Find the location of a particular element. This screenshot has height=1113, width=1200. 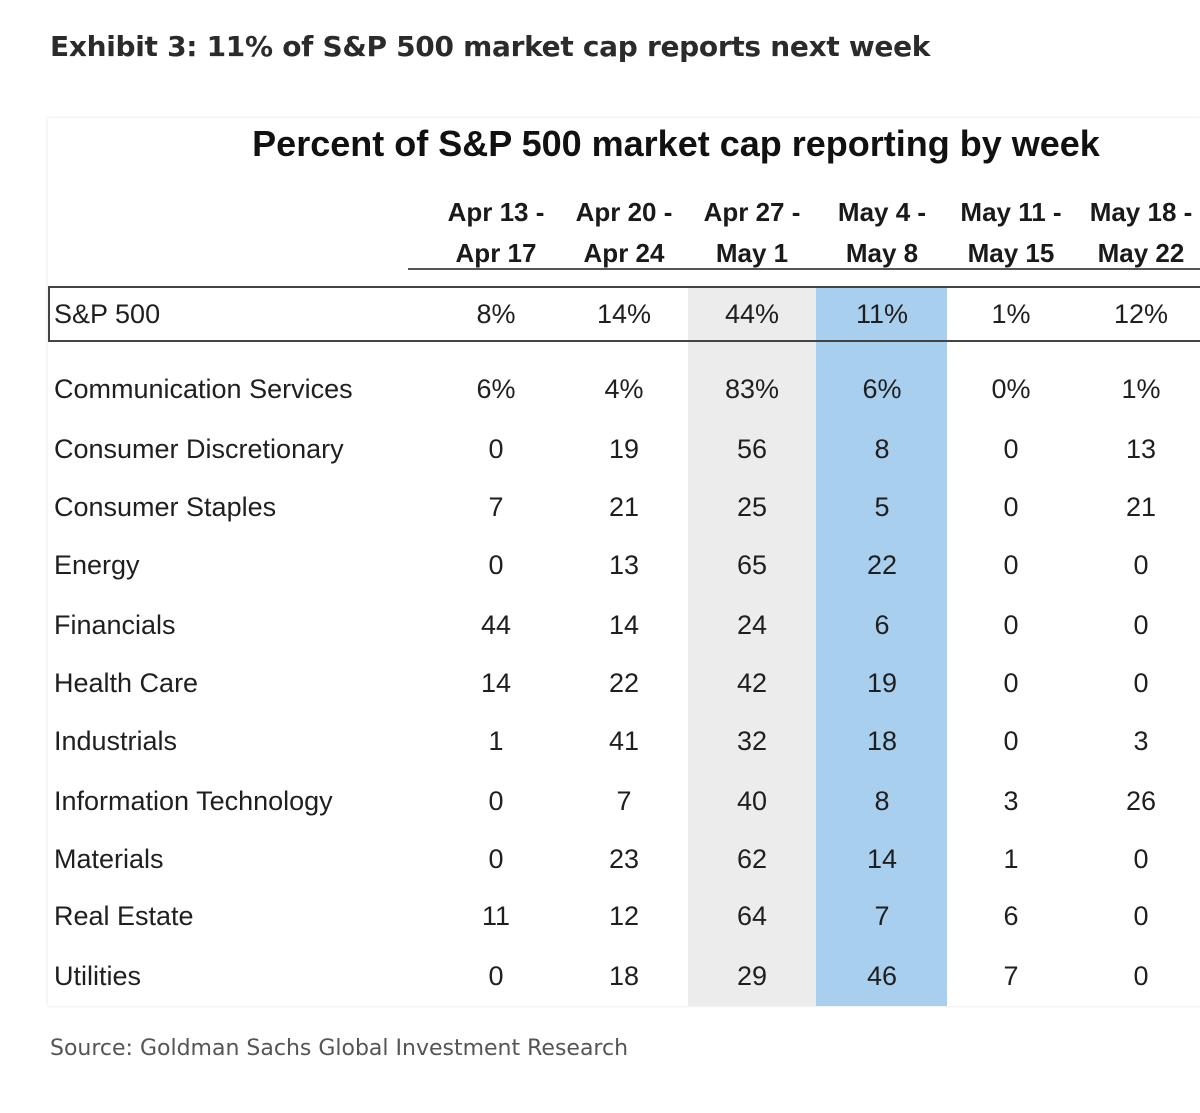

column-header-line1: May 11 - is located at coordinates (1011, 212).